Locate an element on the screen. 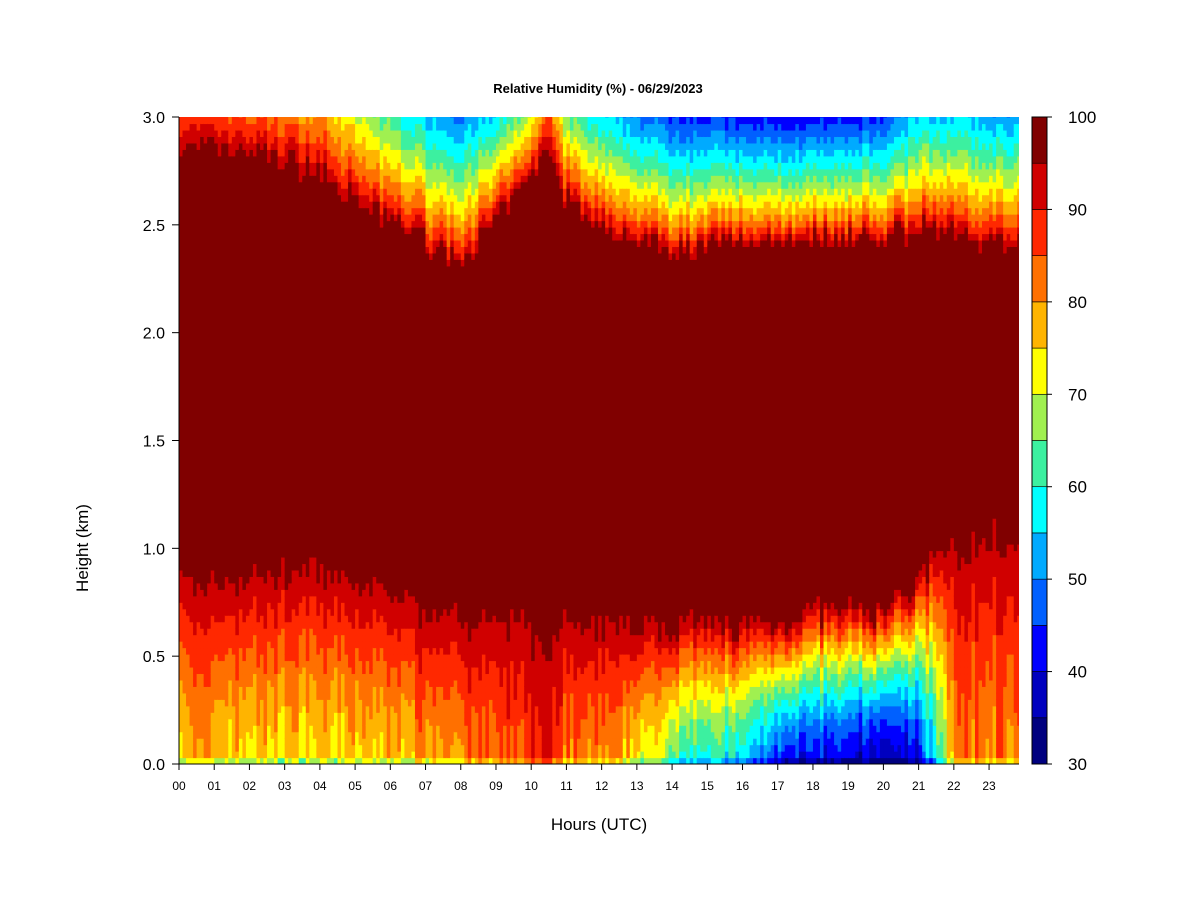 This screenshot has height=900, width=1200. heatmap-column is located at coordinates (251, 438).